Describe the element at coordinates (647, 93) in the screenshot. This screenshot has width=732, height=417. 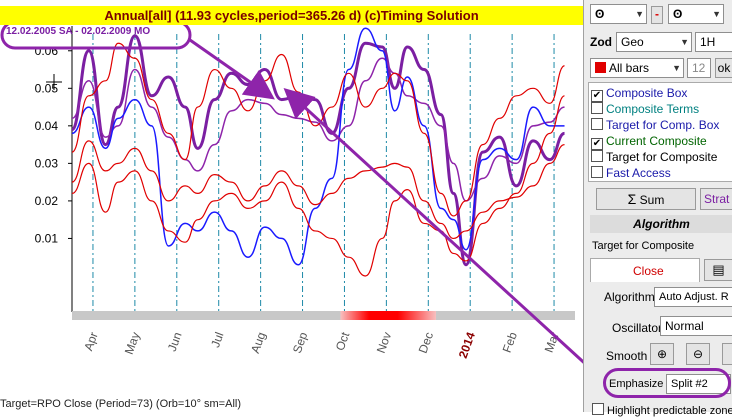
I see `option-label: Composite Box` at that location.